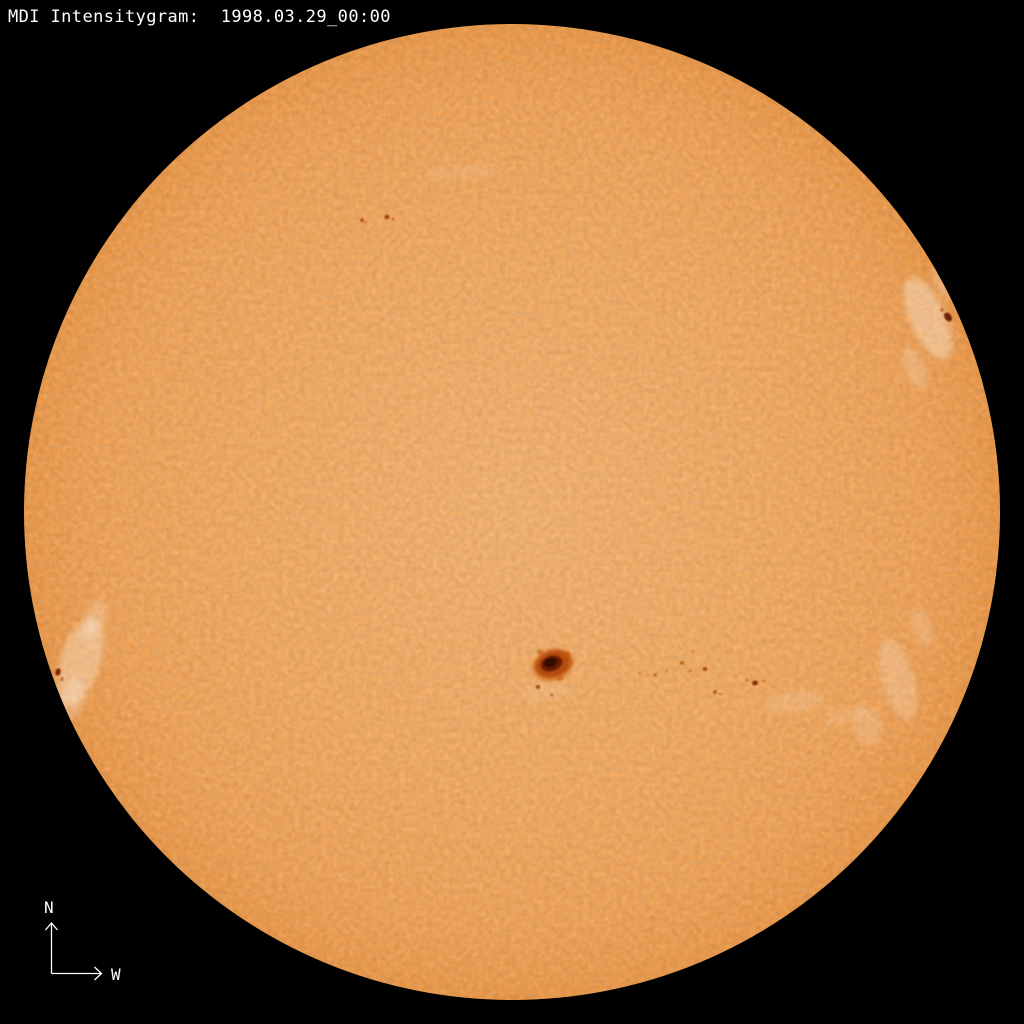 The image size is (1024, 1024). Describe the element at coordinates (199, 17) in the screenshot. I see `image-title: MDI Intensitygram: 1998.03.29_00:00` at that location.